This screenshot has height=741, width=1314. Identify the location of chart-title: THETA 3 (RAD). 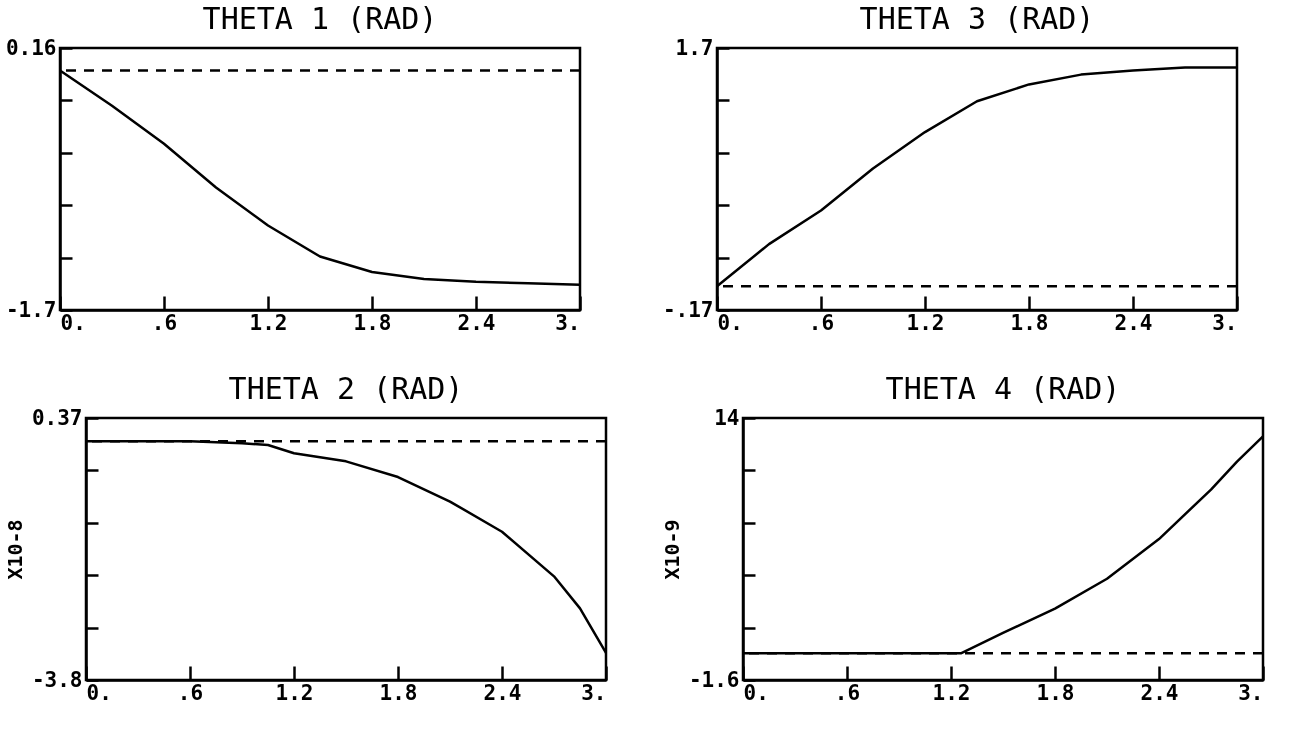
(977, 18).